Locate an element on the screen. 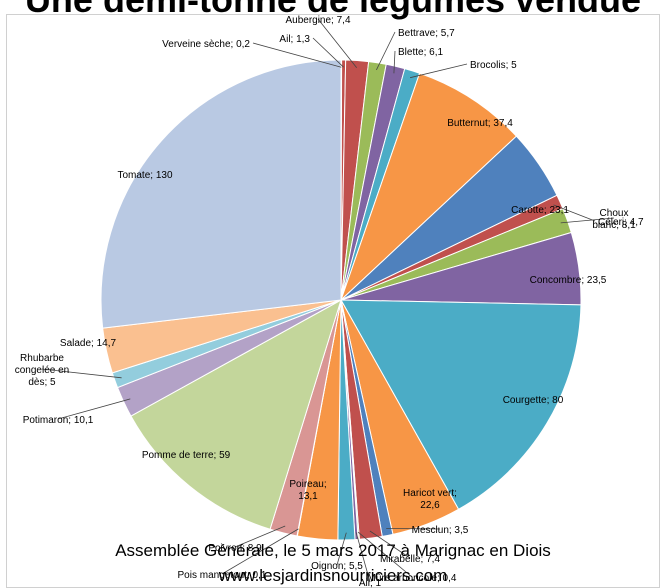 This screenshot has width=666, height=588. slice-label-19: Pois mangetout; 0,1 is located at coordinates (222, 575).